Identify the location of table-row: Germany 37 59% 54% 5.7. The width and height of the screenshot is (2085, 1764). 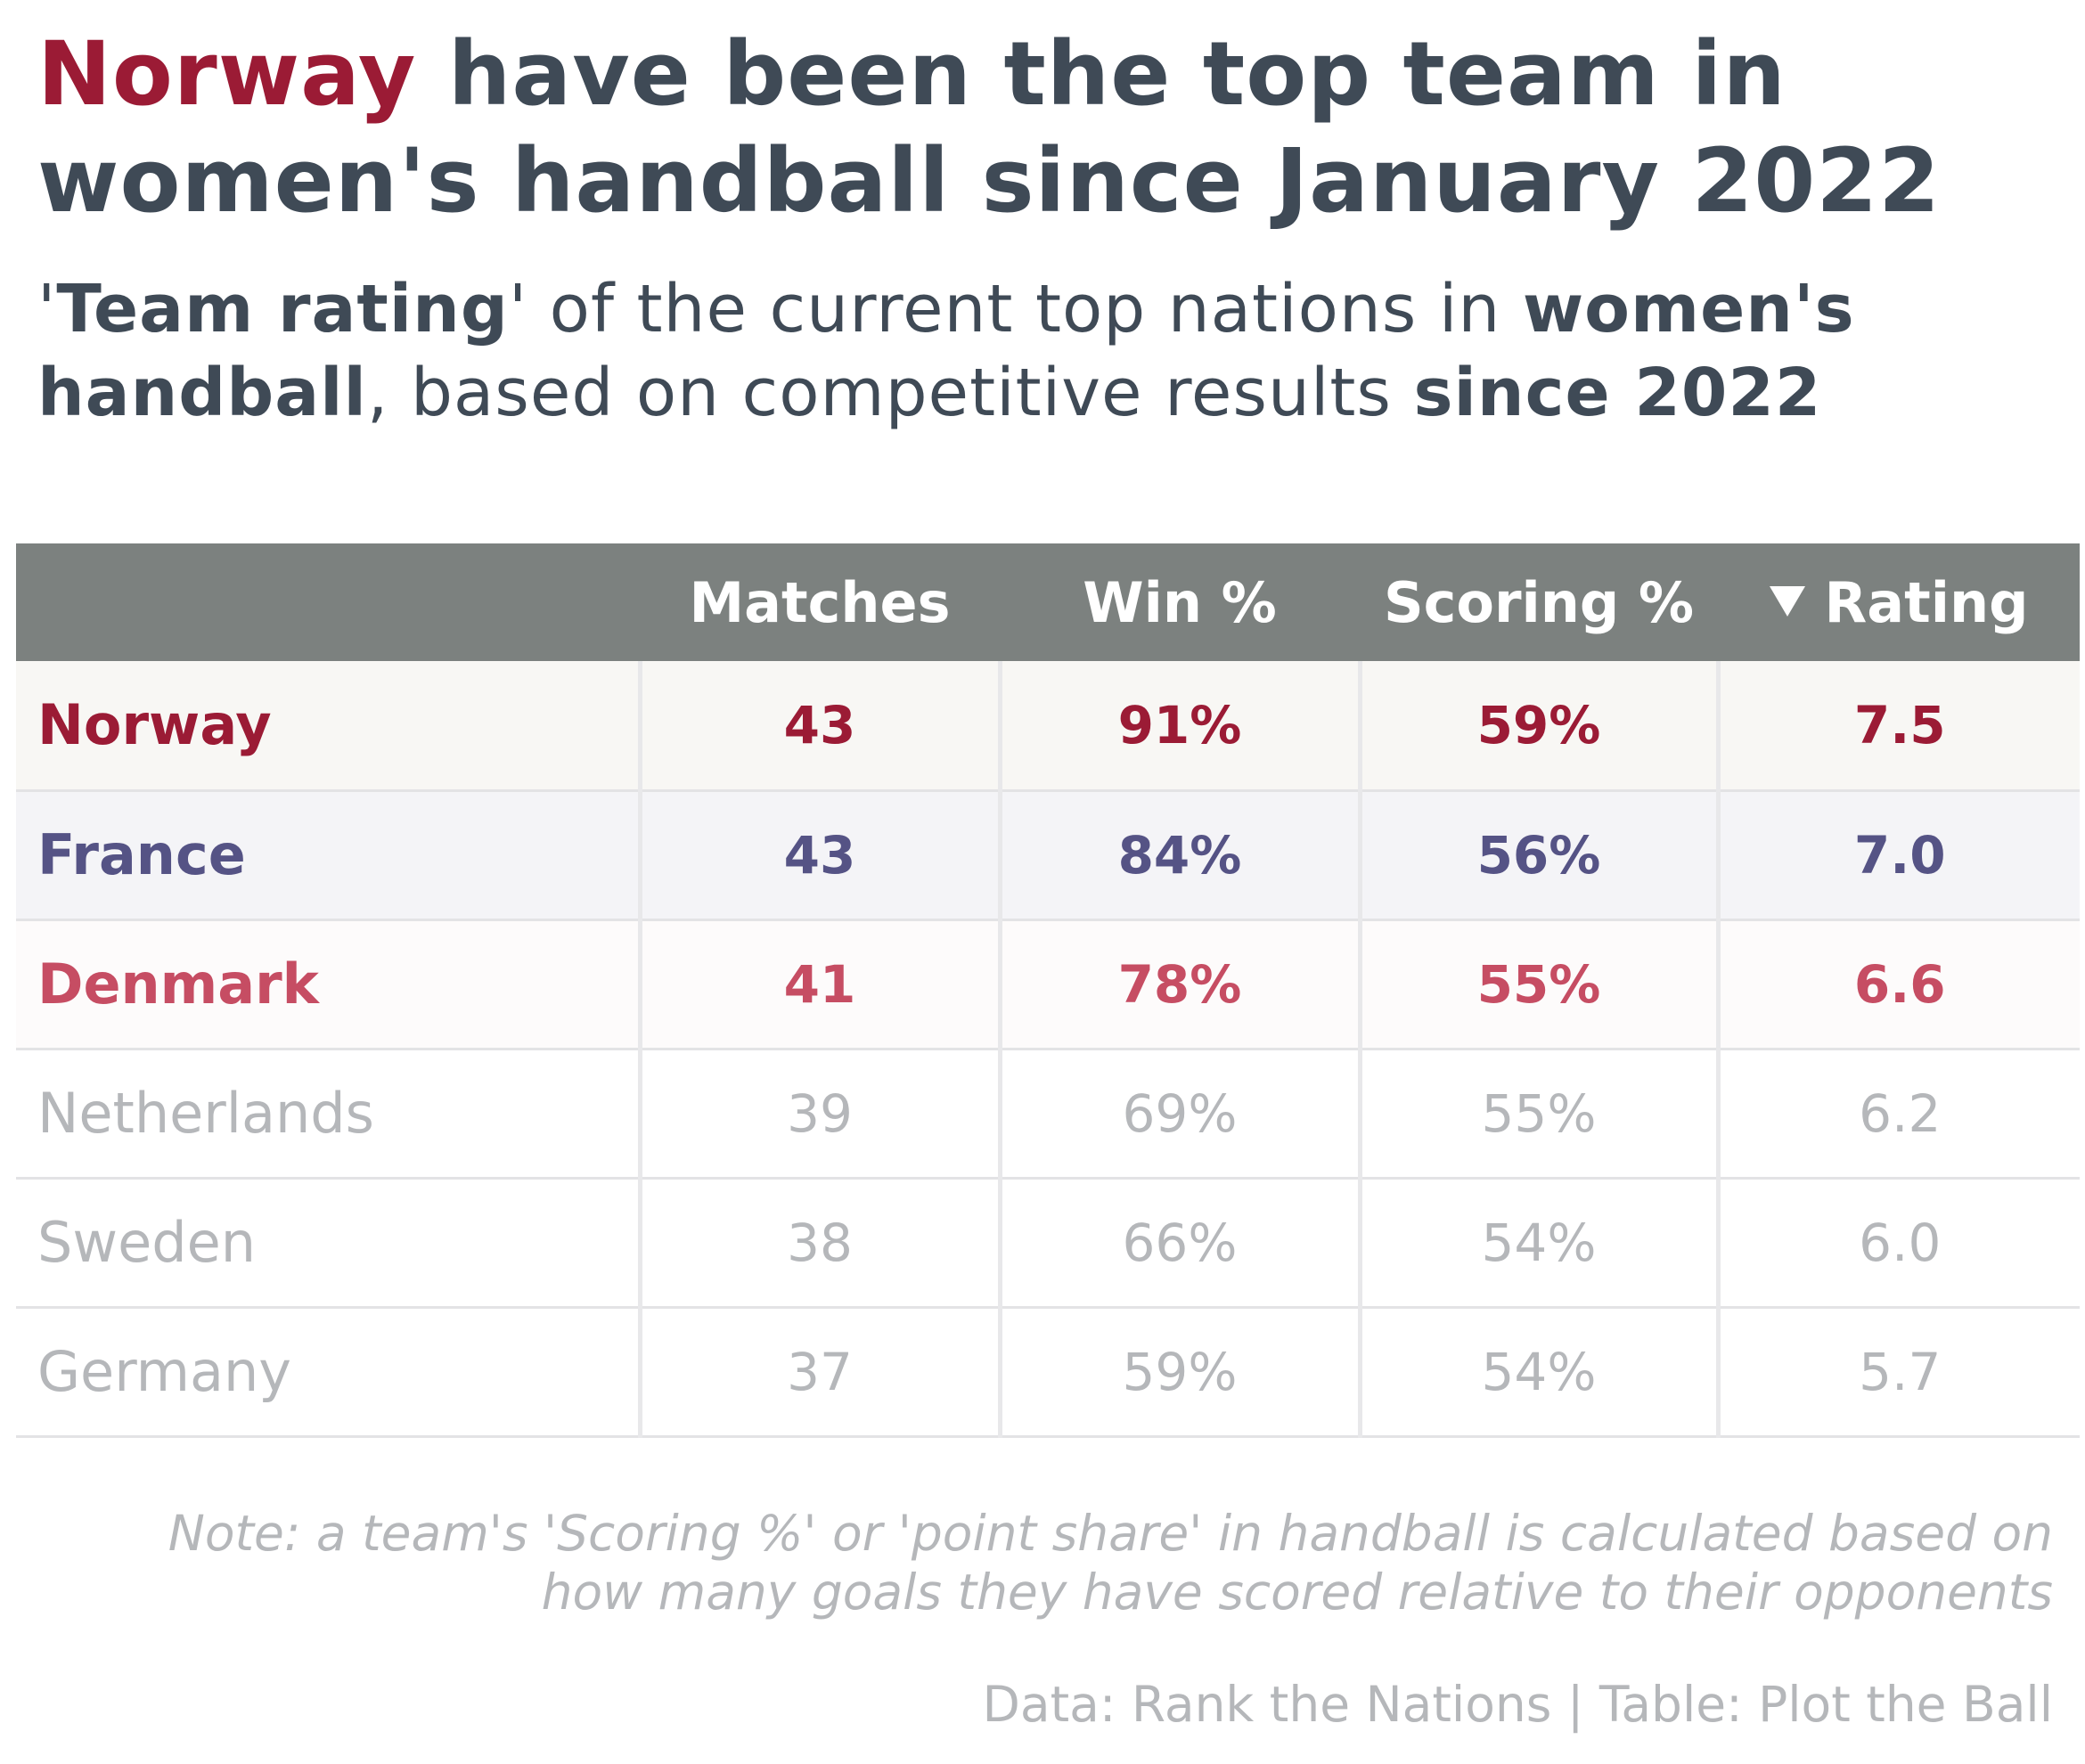
(1048, 1371).